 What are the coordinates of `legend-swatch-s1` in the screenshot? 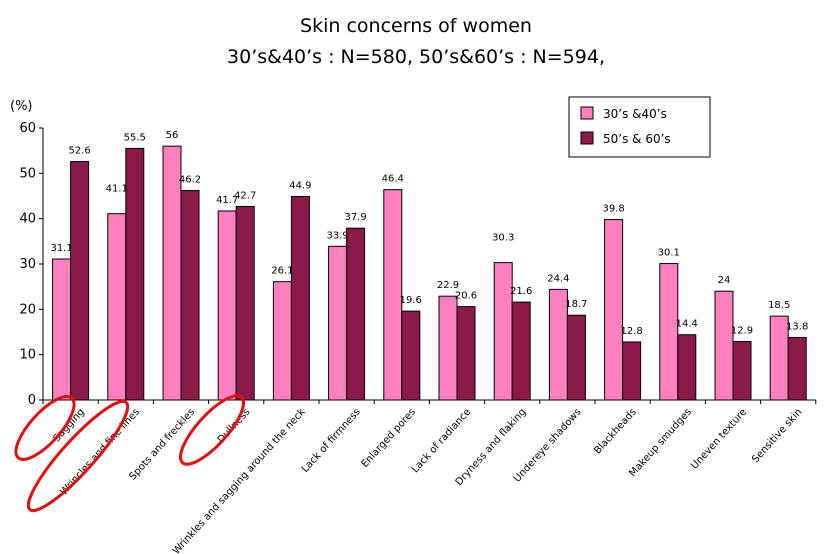 It's located at (587, 113).